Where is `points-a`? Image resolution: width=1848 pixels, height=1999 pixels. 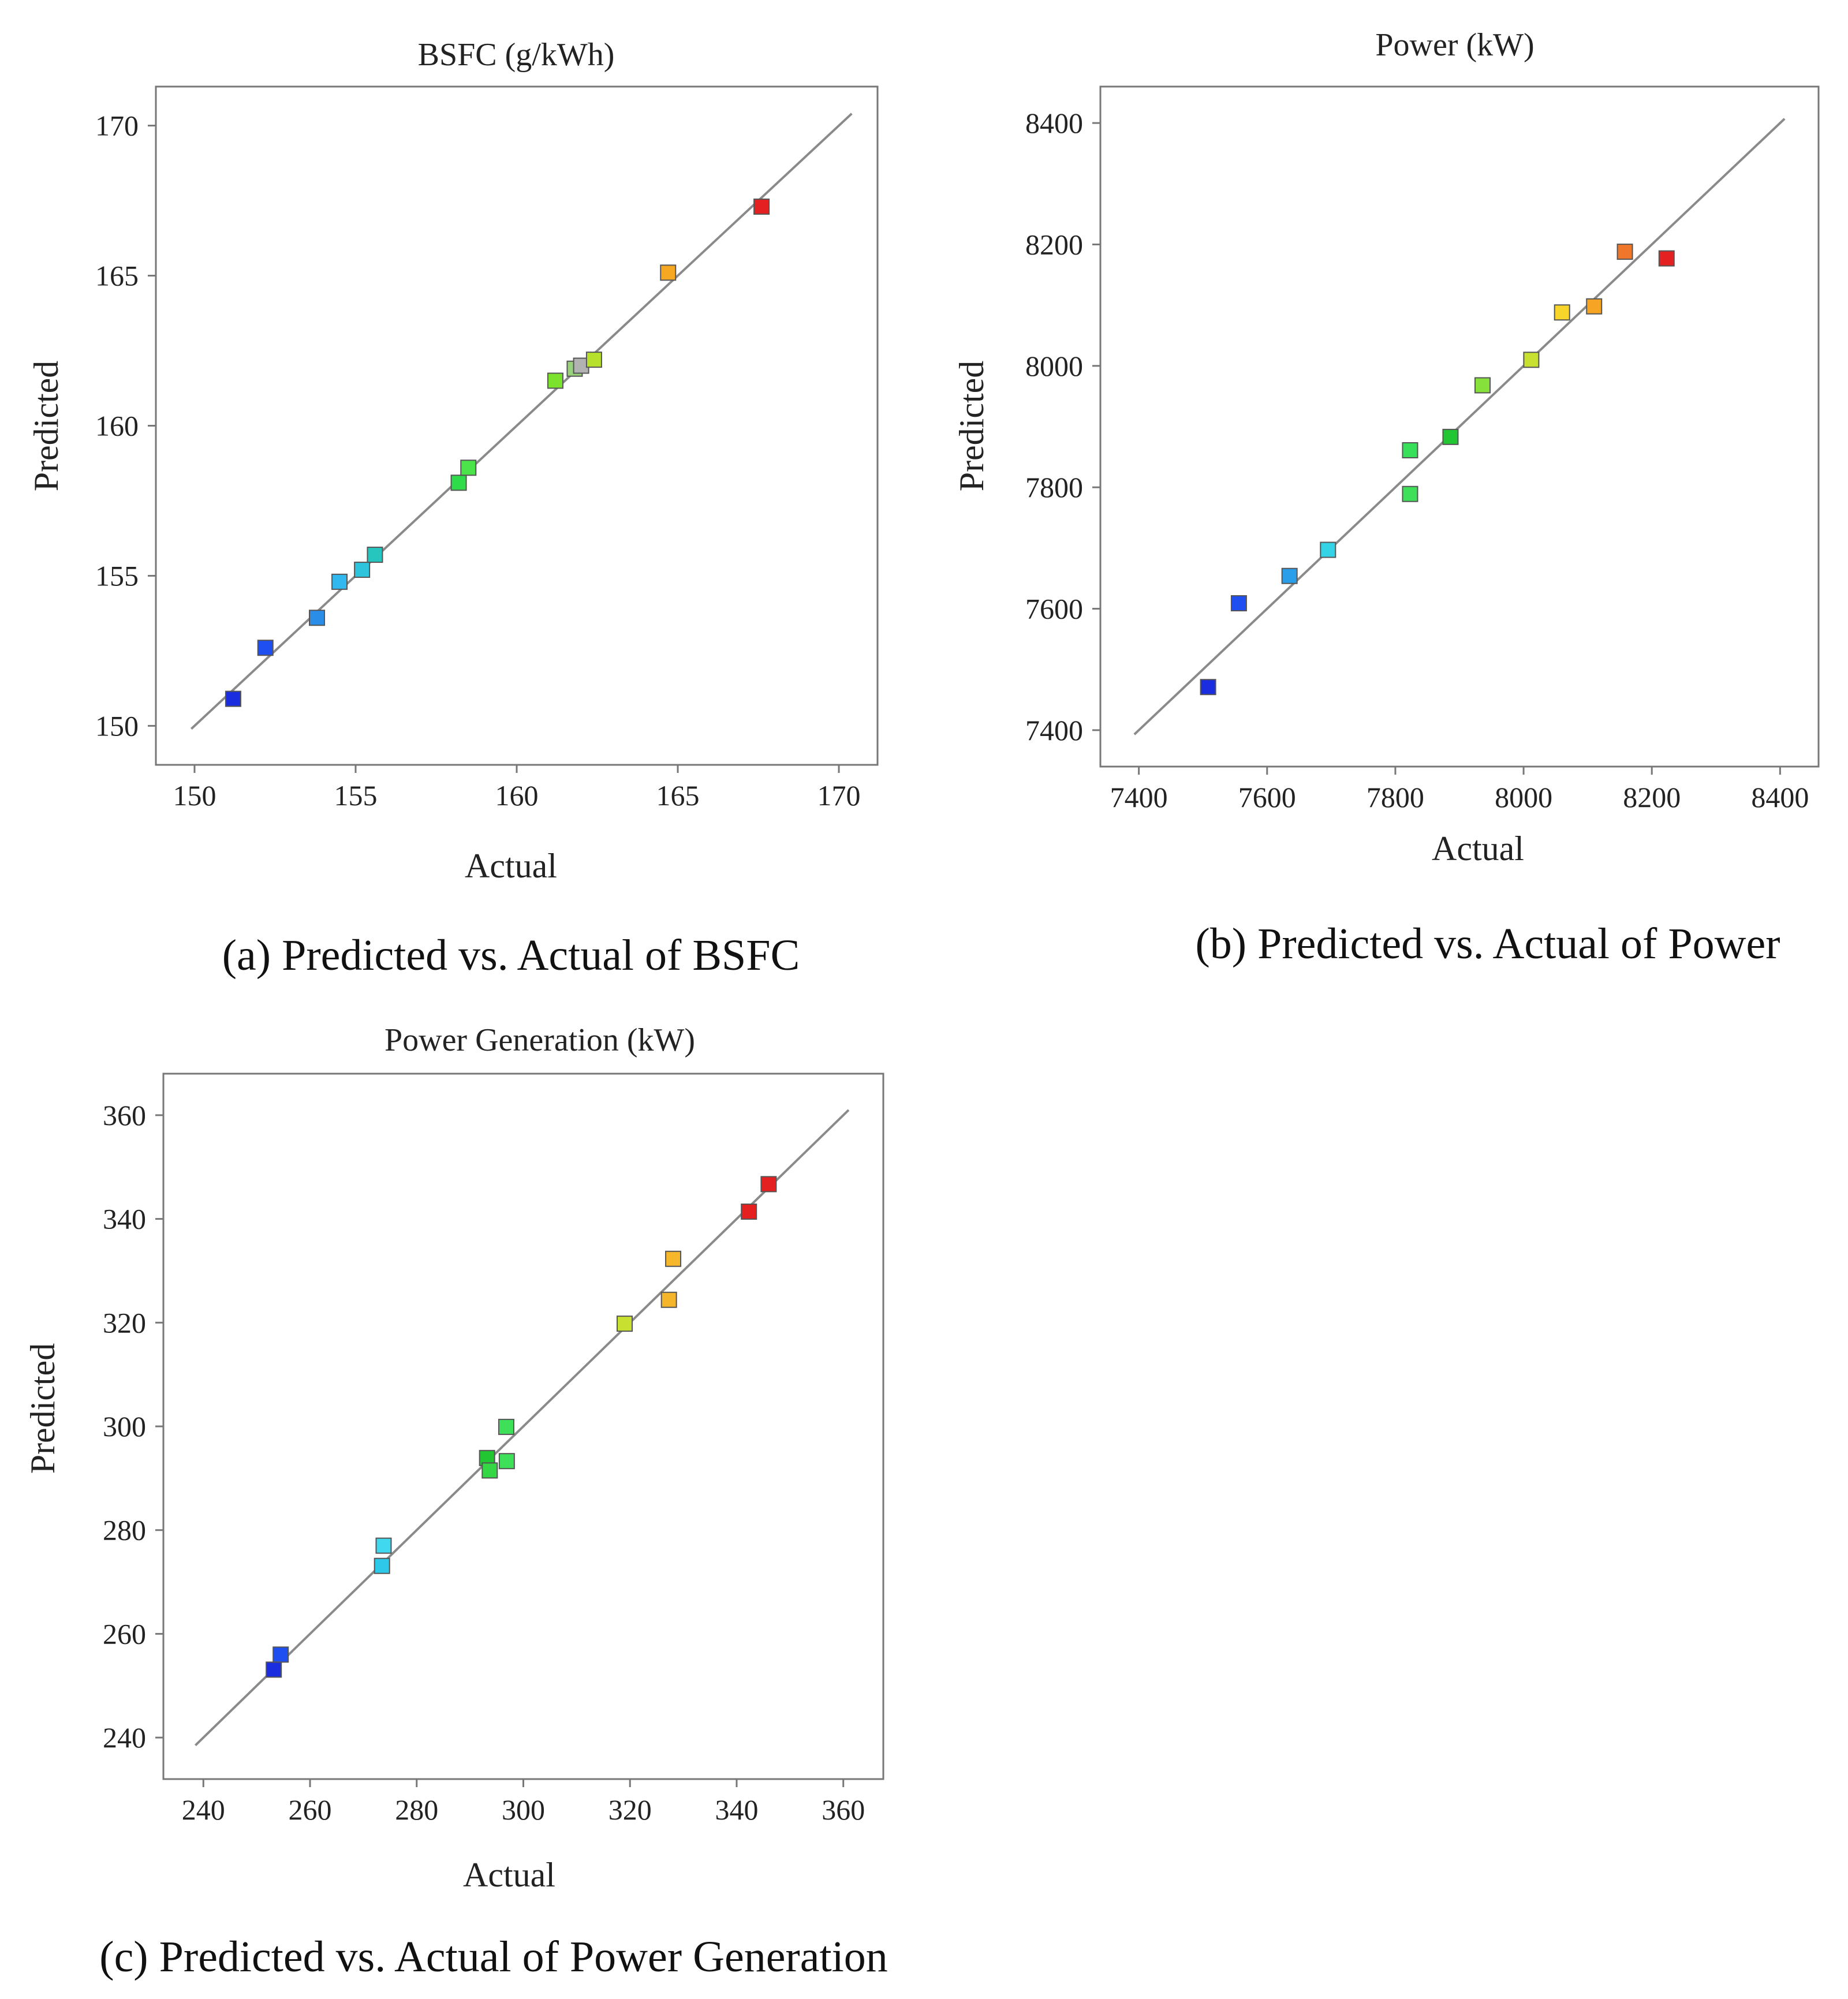 points-a is located at coordinates (497, 452).